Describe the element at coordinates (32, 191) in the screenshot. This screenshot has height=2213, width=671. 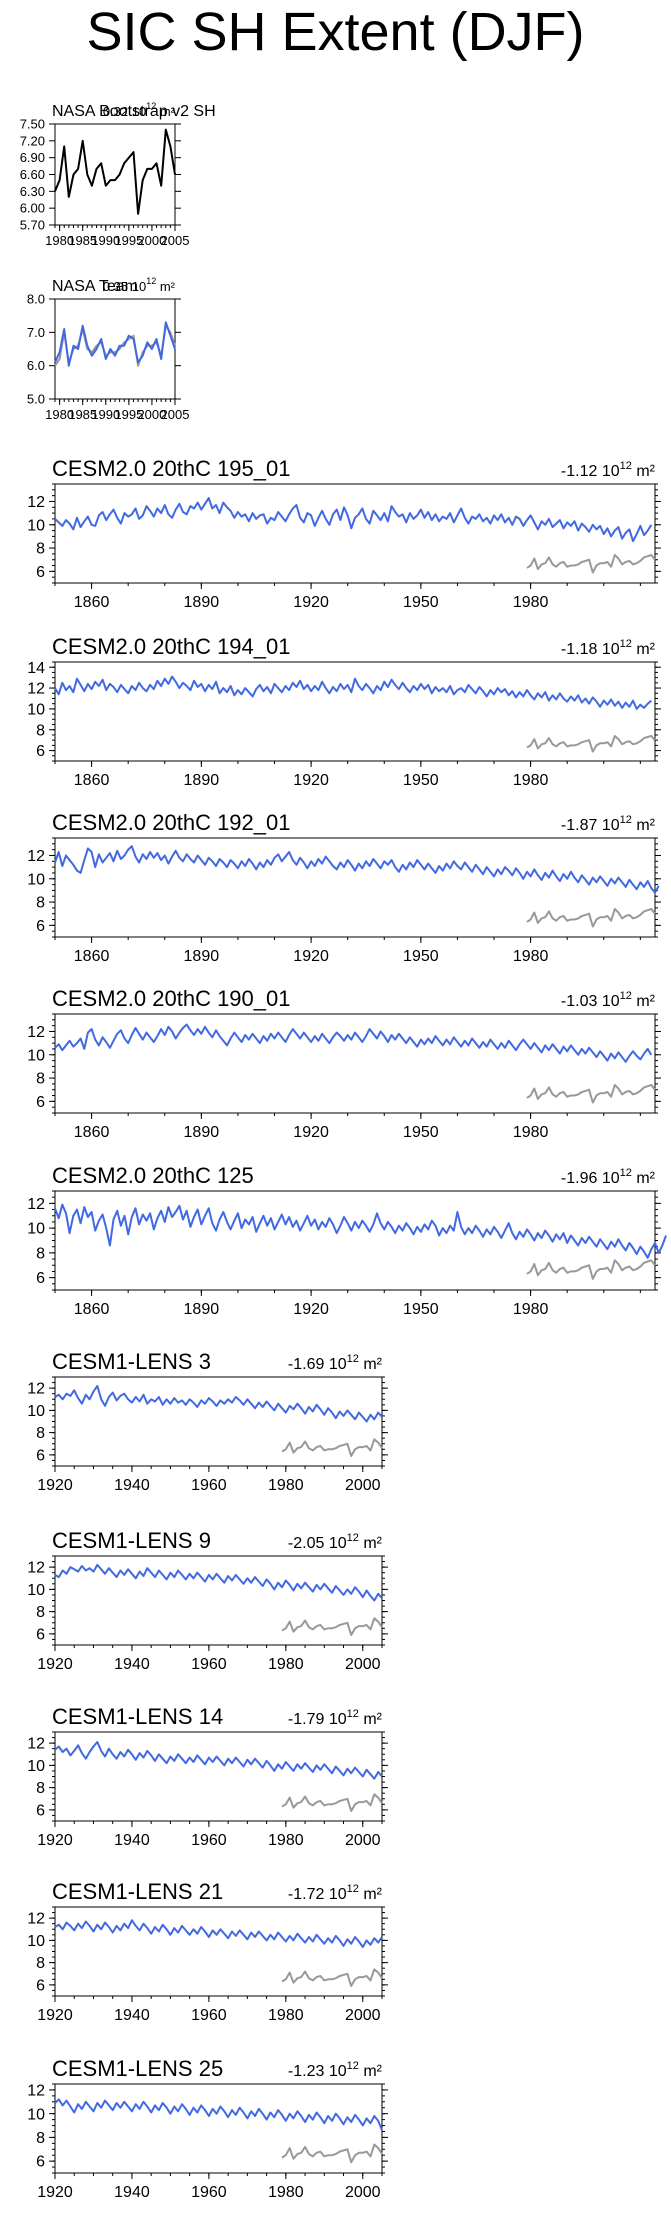
I see `y-tick-label: 6.30` at that location.